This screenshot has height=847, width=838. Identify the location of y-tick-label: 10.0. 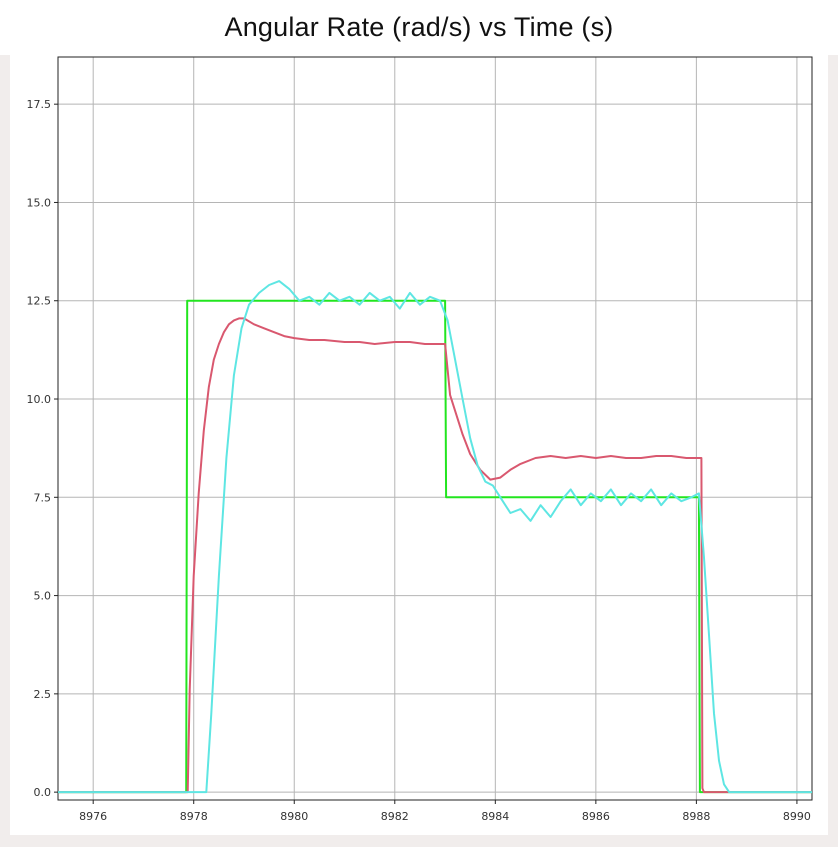
(39, 399).